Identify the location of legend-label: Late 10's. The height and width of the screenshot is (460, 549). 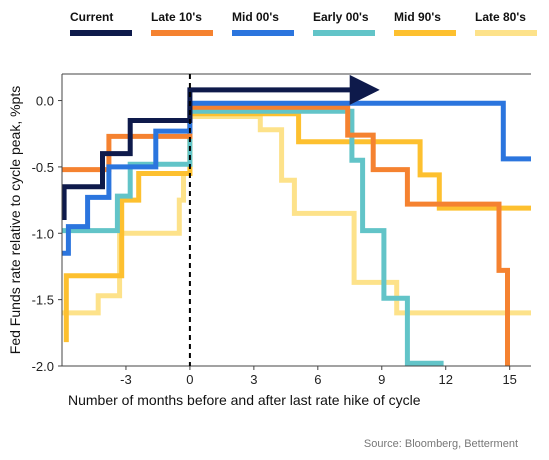
(176, 17).